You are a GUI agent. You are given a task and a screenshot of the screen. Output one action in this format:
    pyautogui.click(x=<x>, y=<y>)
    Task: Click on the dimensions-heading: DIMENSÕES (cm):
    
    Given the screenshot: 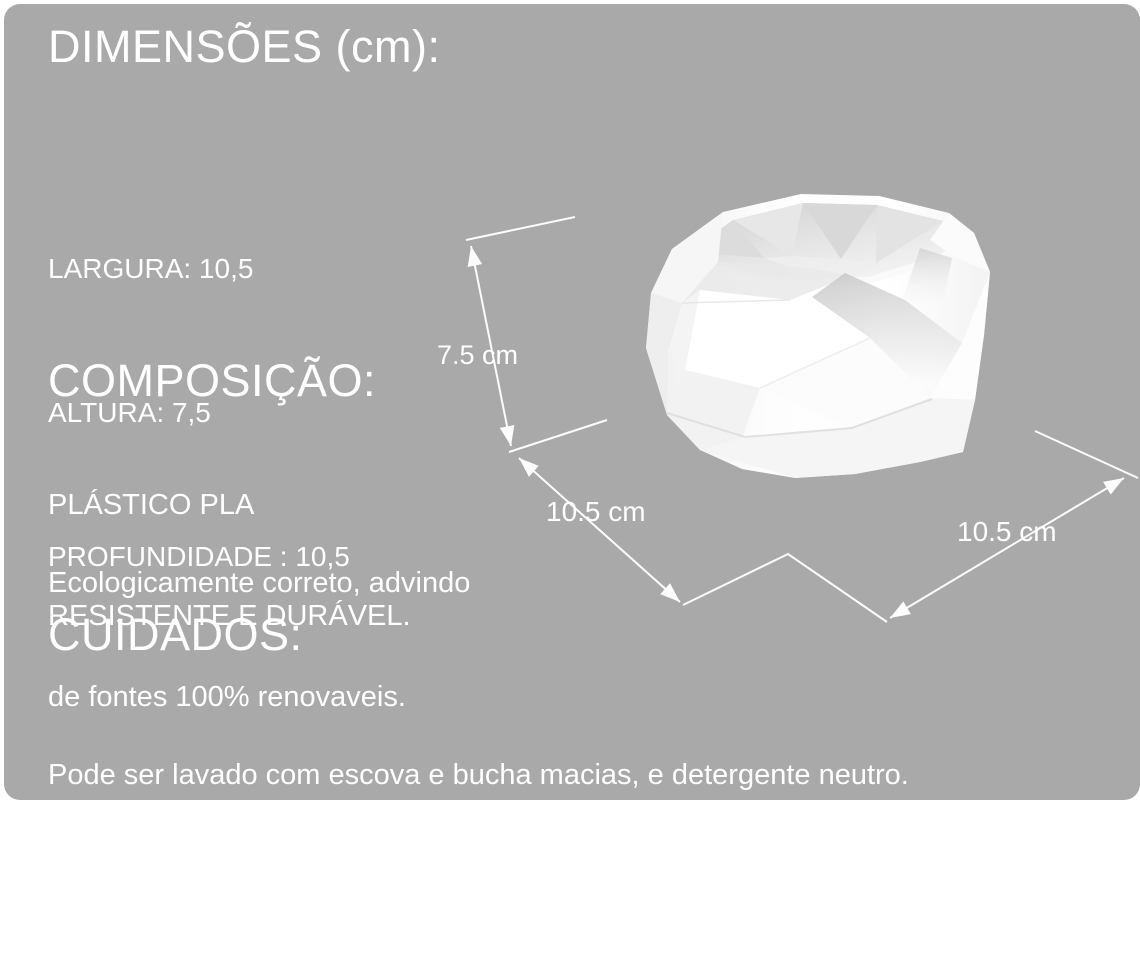 What is the action you would take?
    pyautogui.click(x=244, y=46)
    